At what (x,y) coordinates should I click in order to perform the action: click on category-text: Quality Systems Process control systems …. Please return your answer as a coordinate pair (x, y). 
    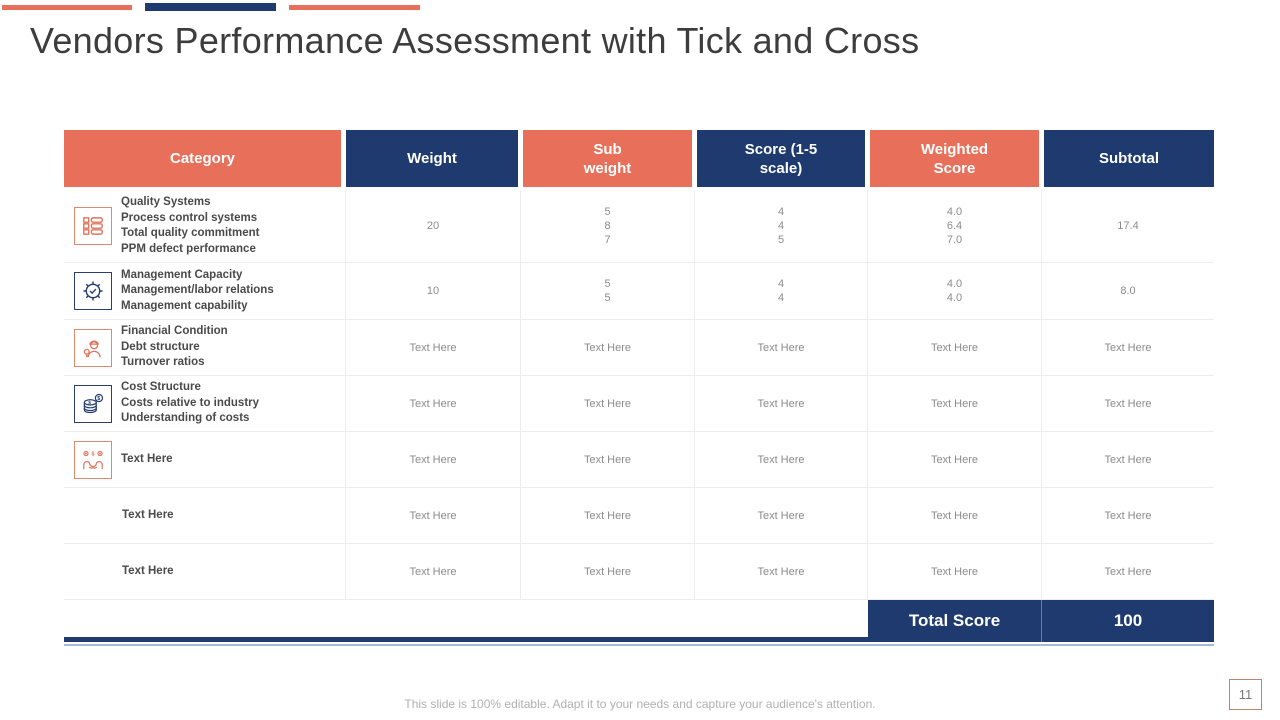
    Looking at the image, I should click on (190, 225).